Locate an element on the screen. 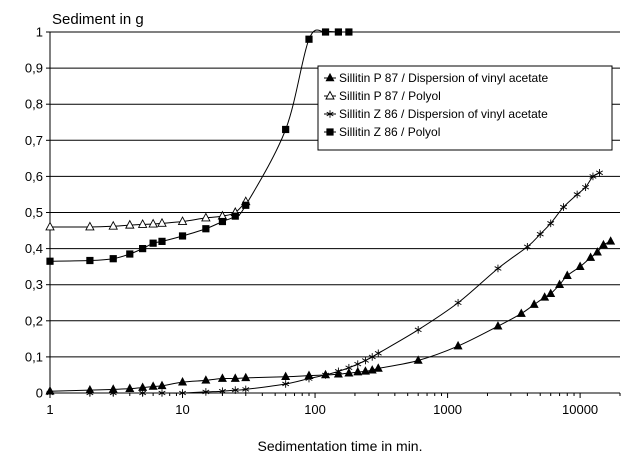 This screenshot has width=627, height=455. legend-box is located at coordinates (465, 108).